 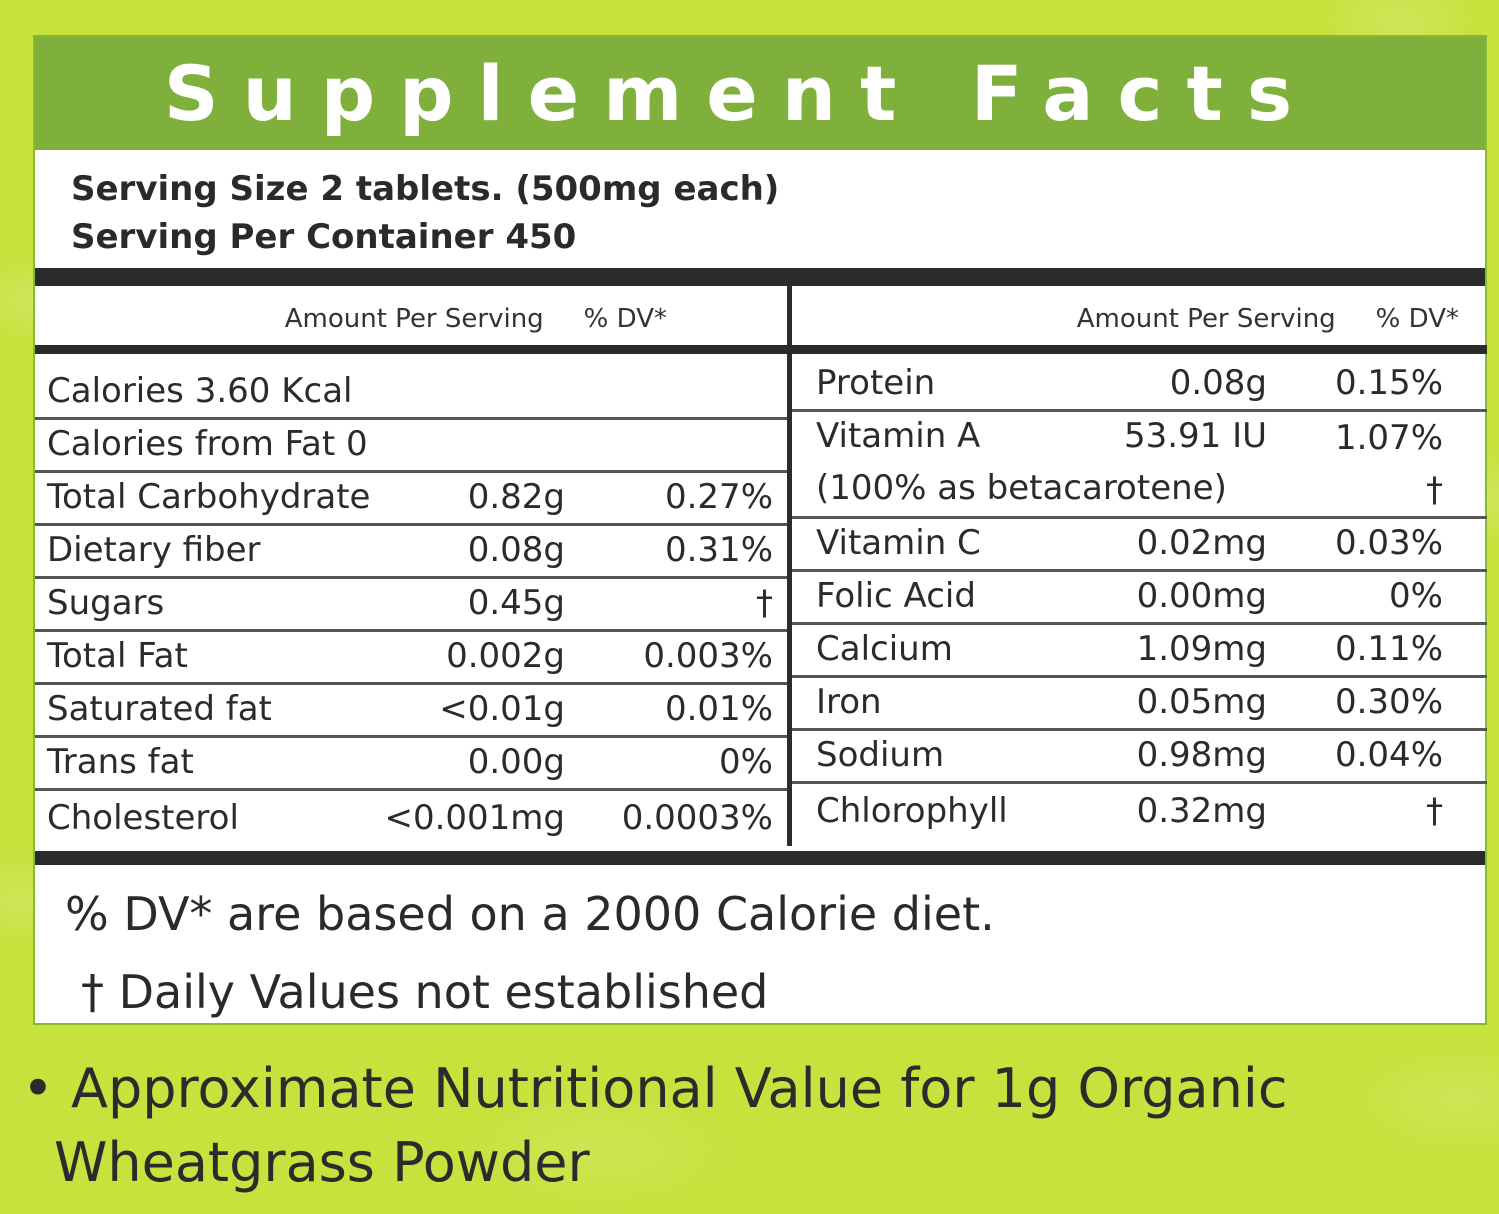 I want to click on table-row: Sodium 0.98mg 0.04%, so click(x=1139, y=757).